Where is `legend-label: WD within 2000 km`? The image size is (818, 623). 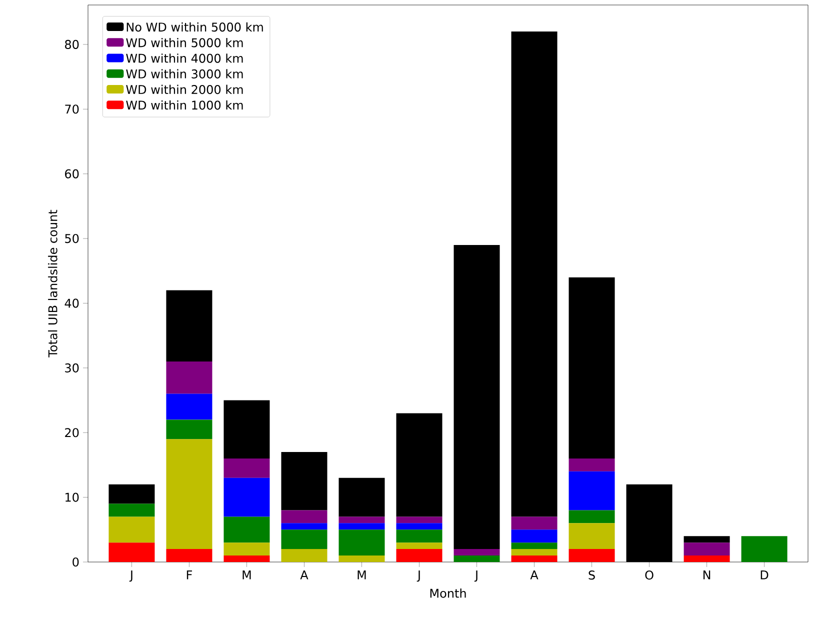
legend-label: WD within 2000 km is located at coordinates (184, 89).